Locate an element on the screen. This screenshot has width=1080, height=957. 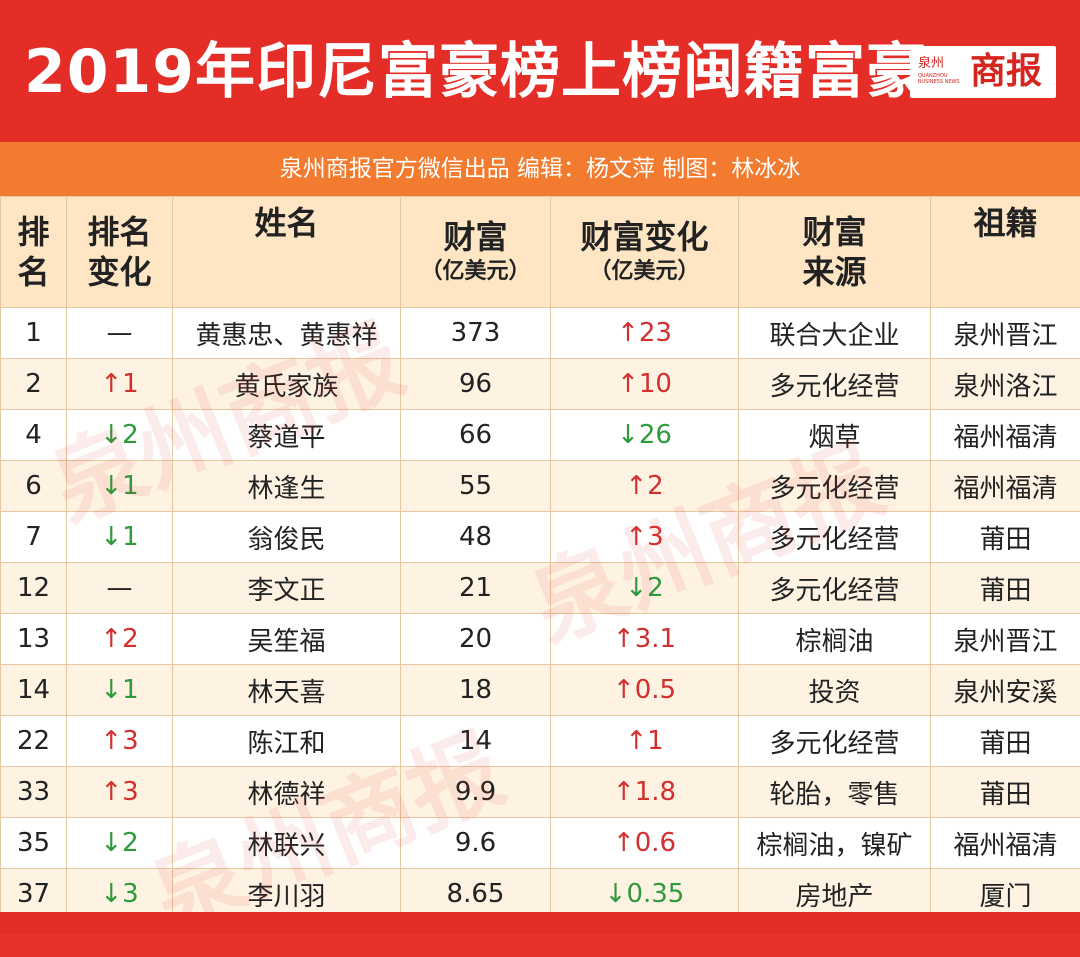
name-cell: 吴笙福 is located at coordinates (287, 639).